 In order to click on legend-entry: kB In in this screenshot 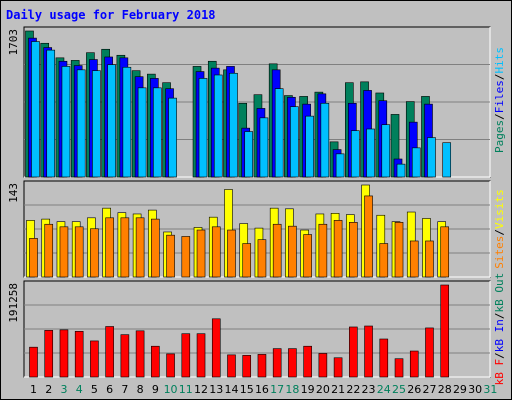, I will do `click(499, 335)`.